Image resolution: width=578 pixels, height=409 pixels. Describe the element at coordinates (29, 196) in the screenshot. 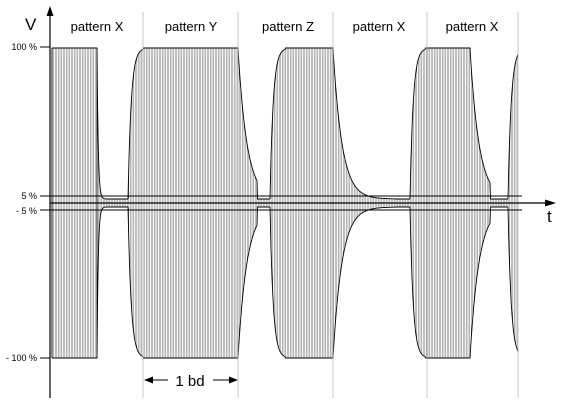

I see `level-label-plus-5: 5 %` at that location.